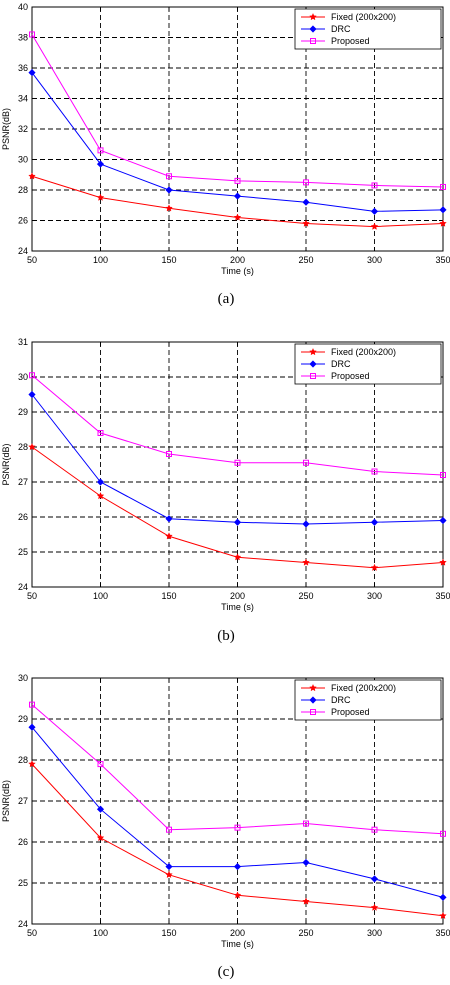 The image size is (450, 985). I want to click on chart-c-x-axis-label: Time (s), so click(237, 944).